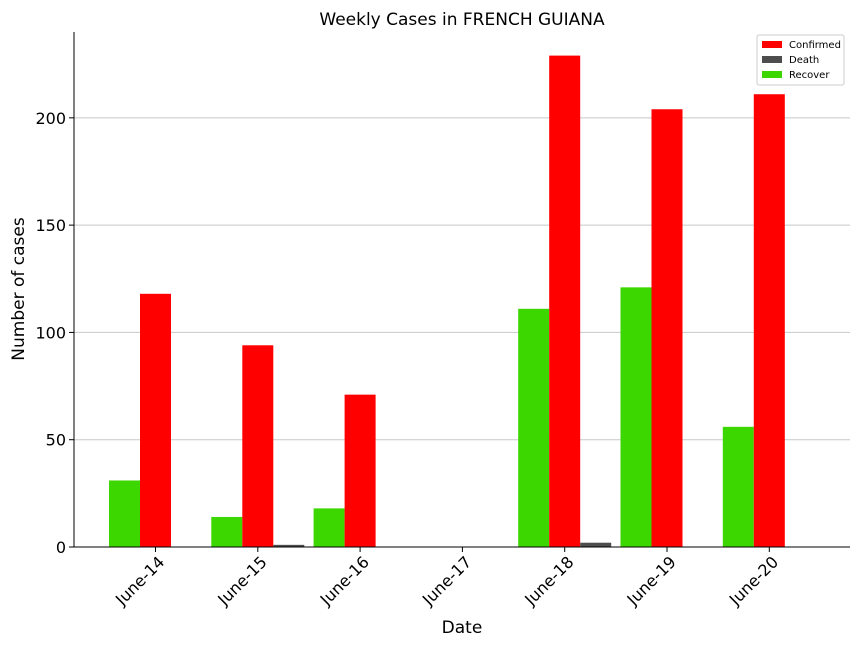 Image resolution: width=864 pixels, height=648 pixels. I want to click on x-tick-label: June-19, so click(651, 580).